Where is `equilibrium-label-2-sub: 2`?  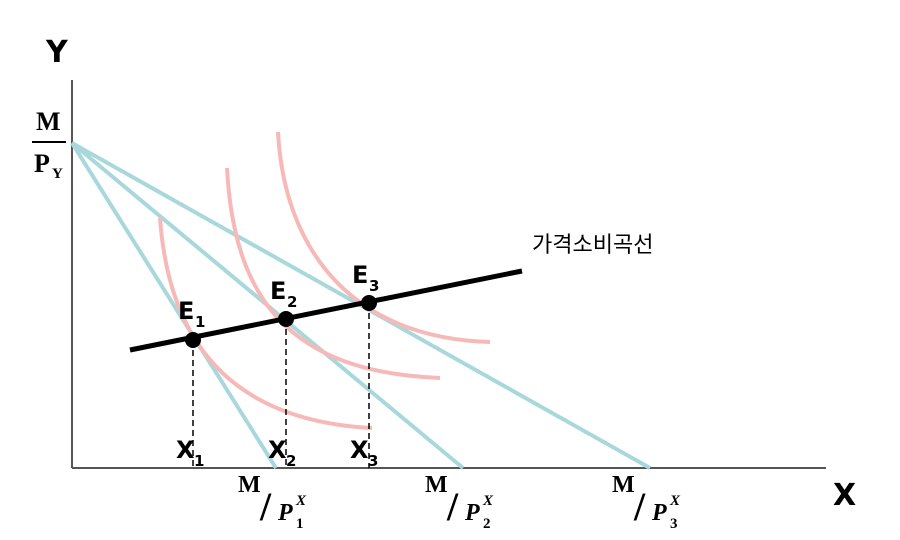 equilibrium-label-2-sub: 2 is located at coordinates (292, 302).